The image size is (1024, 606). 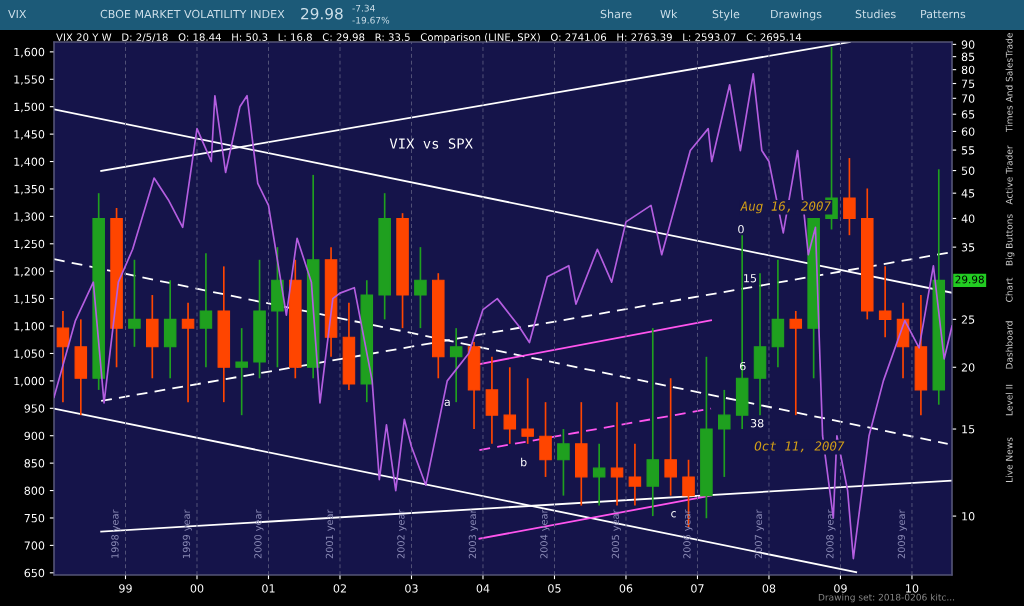 I want to click on y2-tick-label: 40, so click(x=968, y=218).